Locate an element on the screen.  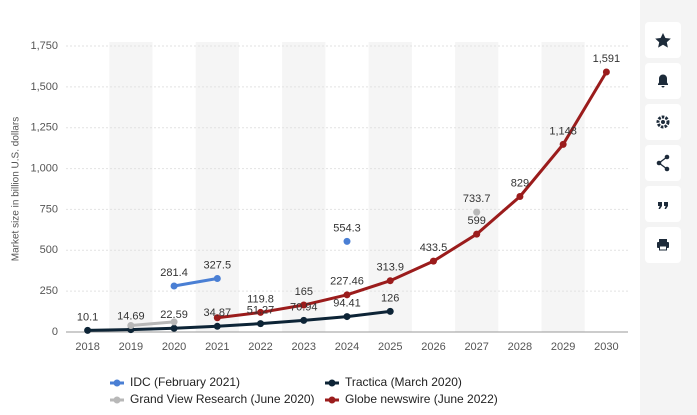
value-label: 51.27 is located at coordinates (261, 311).